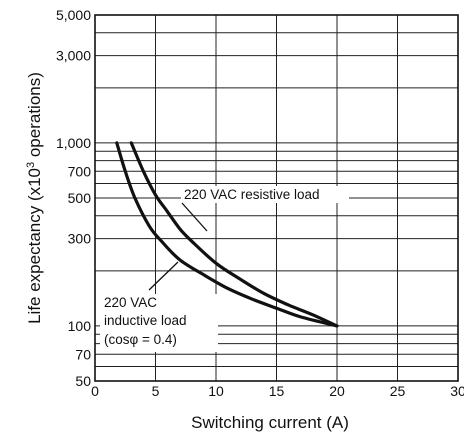  I want to click on annotation-inductive-line1: 220 VAC, so click(130, 302).